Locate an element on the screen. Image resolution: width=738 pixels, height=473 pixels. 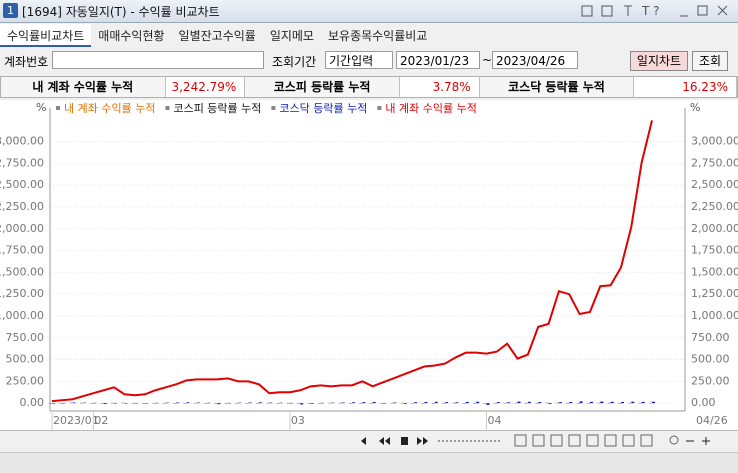
y-tick-label: 1,000.00 is located at coordinates (22, 315).